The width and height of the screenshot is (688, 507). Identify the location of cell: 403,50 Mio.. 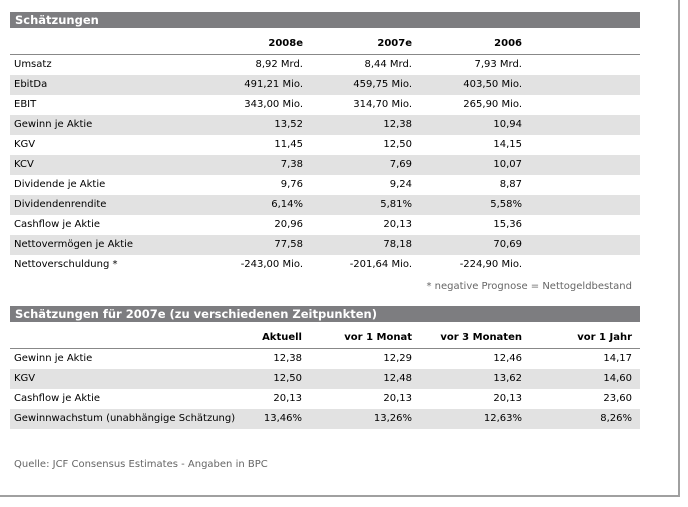
(492, 84).